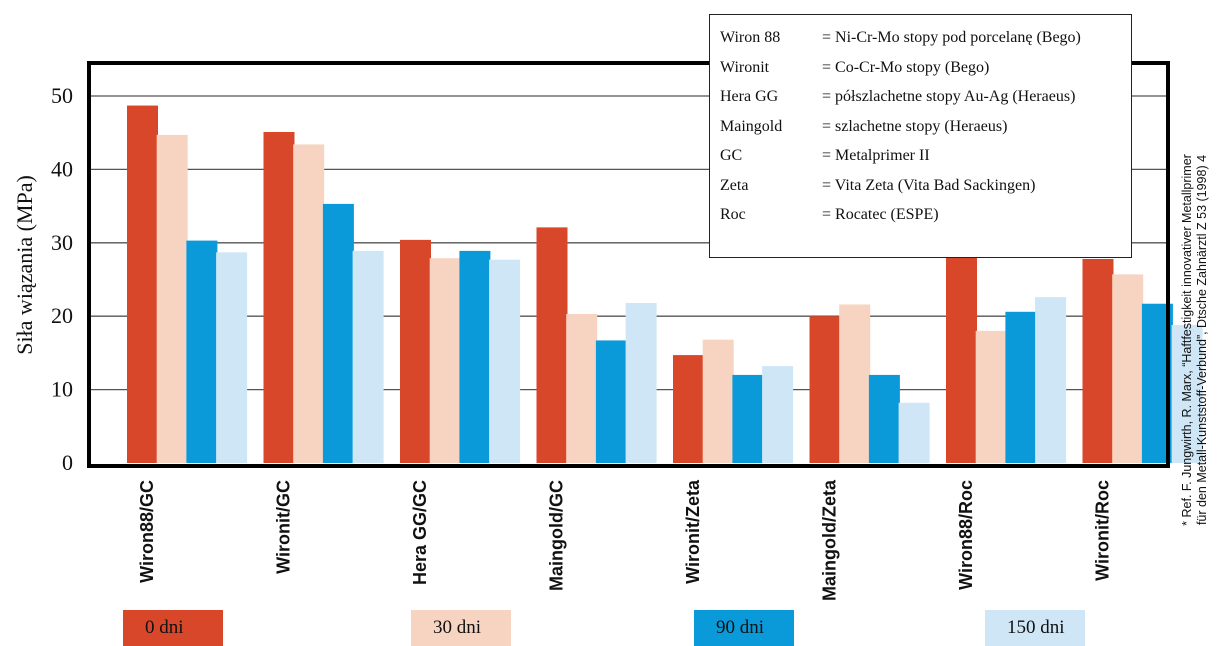 Image resolution: width=1223 pixels, height=646 pixels. I want to click on legend-value: = półszlachetne stopy Au-Ag (Heraeus), so click(949, 96).